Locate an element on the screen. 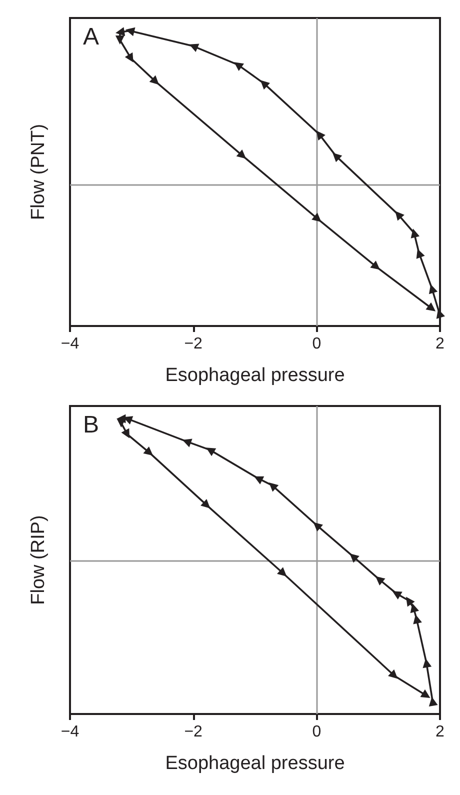  y-axis-title: Flow (PNT) is located at coordinates (38, 172).